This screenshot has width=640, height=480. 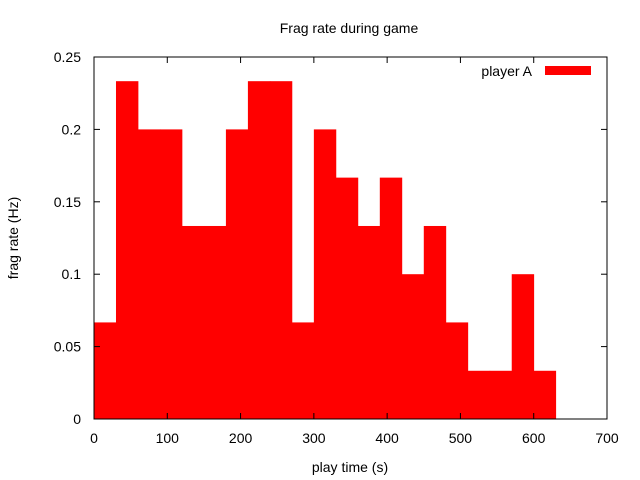 What do you see at coordinates (387, 438) in the screenshot?
I see `x-tick-label-4: 400` at bounding box center [387, 438].